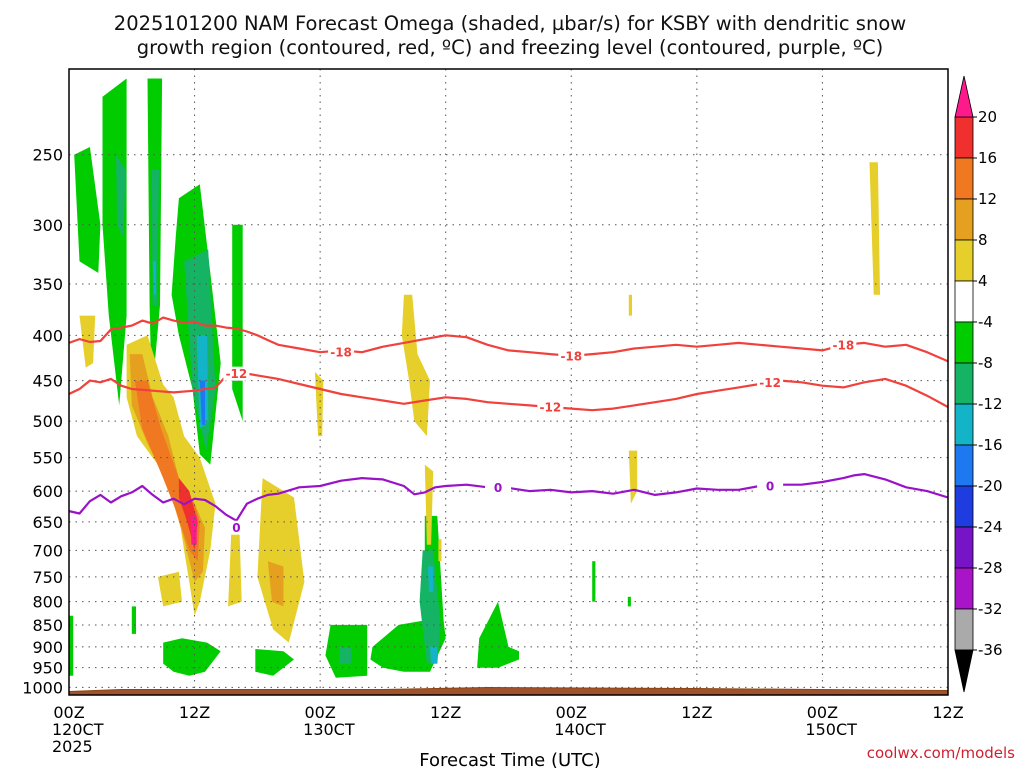  I want to click on colorbar-label: 8, so click(983, 240).